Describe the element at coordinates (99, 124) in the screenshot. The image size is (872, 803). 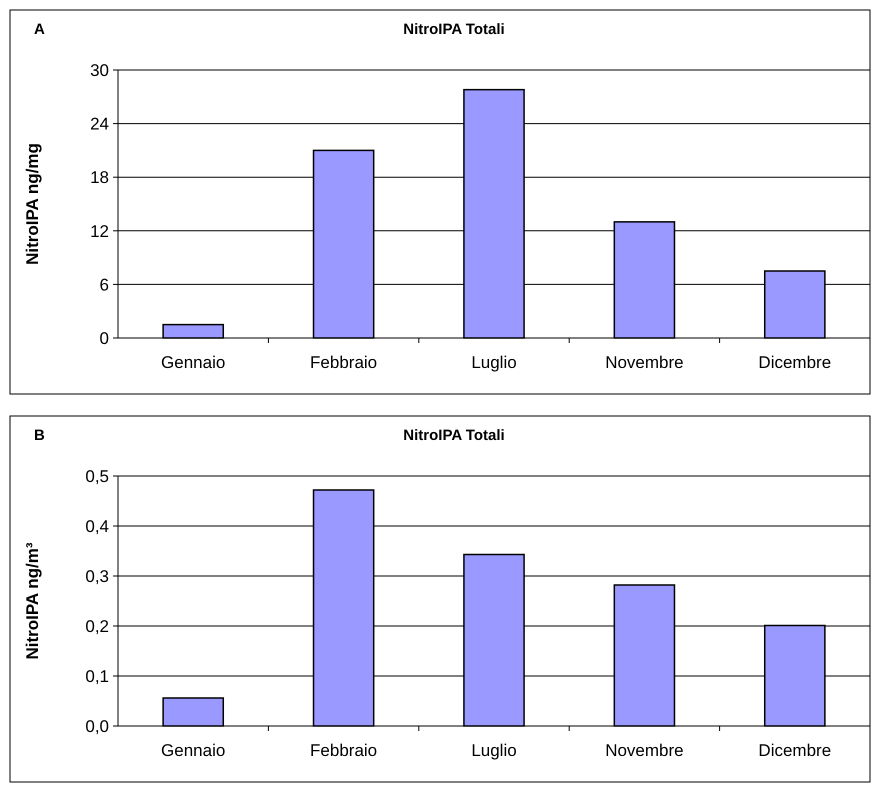
I see `y-tick-label: 24` at that location.